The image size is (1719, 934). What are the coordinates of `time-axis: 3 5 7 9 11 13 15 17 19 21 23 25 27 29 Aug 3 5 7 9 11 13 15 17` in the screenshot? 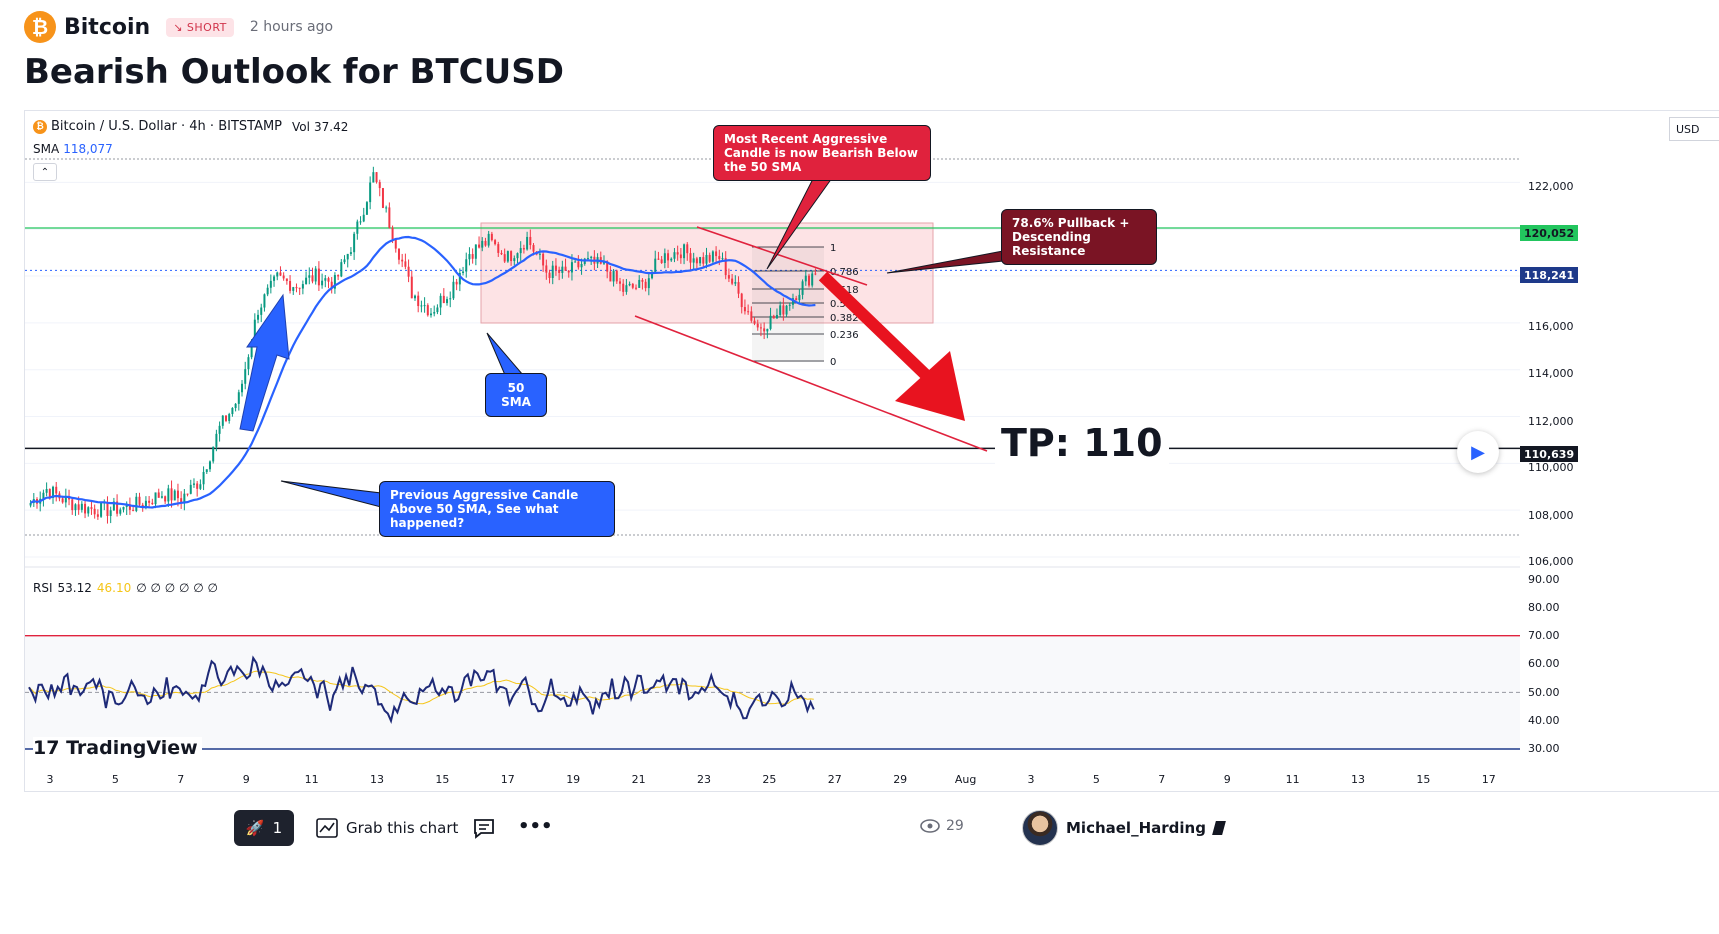 It's located at (772, 780).